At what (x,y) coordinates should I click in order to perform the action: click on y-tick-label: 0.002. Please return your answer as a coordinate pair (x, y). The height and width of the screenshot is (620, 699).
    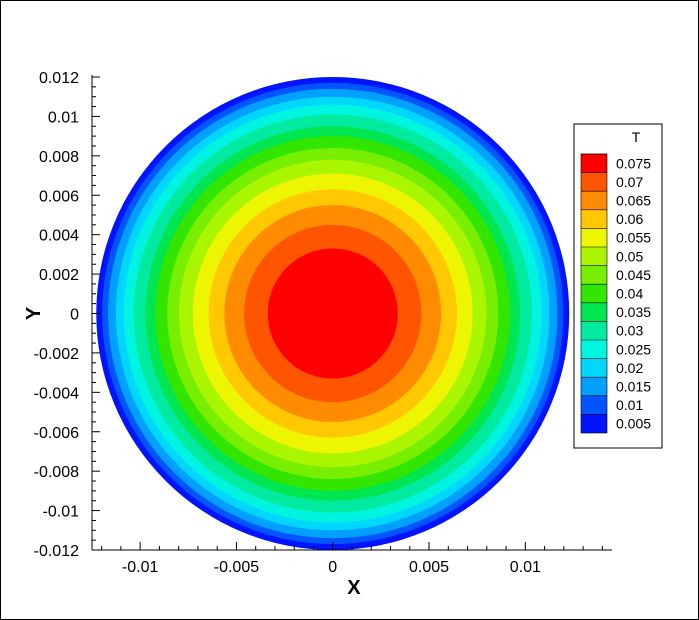
    Looking at the image, I should click on (59, 275).